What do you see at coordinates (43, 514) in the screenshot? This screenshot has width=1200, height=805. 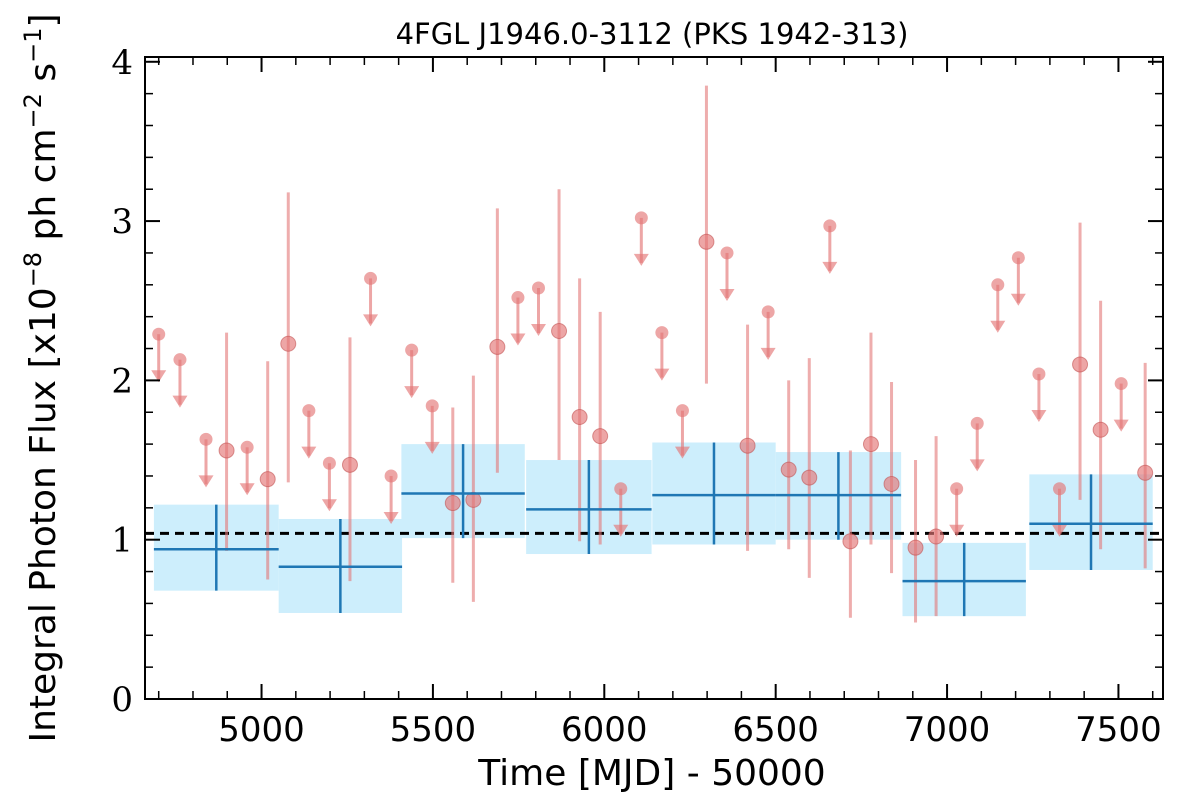 I see `y-axis-label-main: Integral Photon Flux [x10` at bounding box center [43, 514].